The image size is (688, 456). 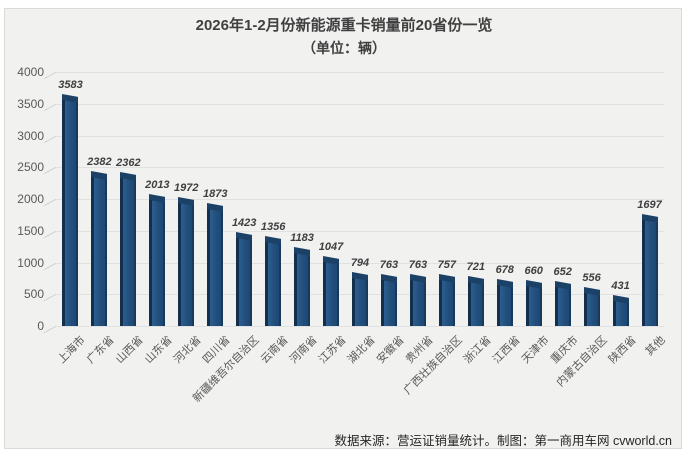 I want to click on bar-value-label: 1873, so click(x=215, y=194).